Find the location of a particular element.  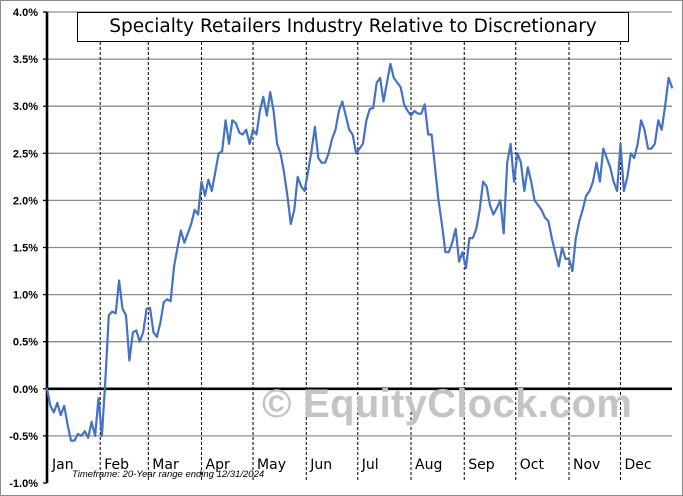

x-month-label: Oct is located at coordinates (532, 465).